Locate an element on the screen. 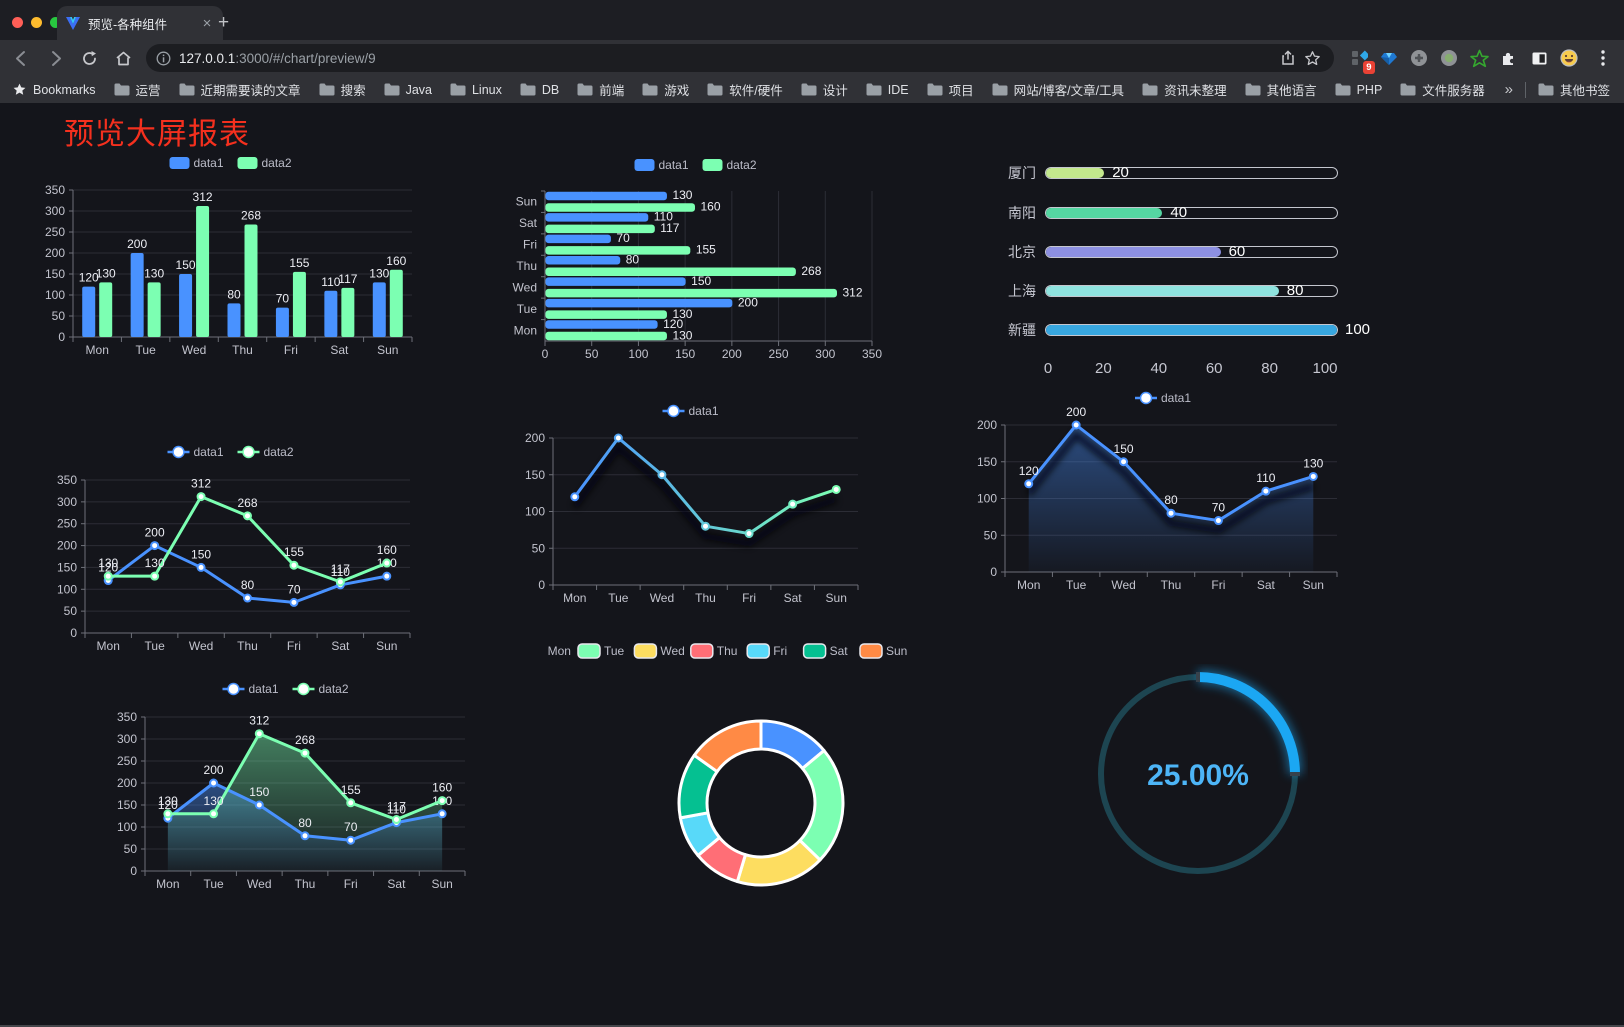 This screenshot has width=1624, height=1027. bookmark-folder-item: 其他语言 is located at coordinates (1281, 89).